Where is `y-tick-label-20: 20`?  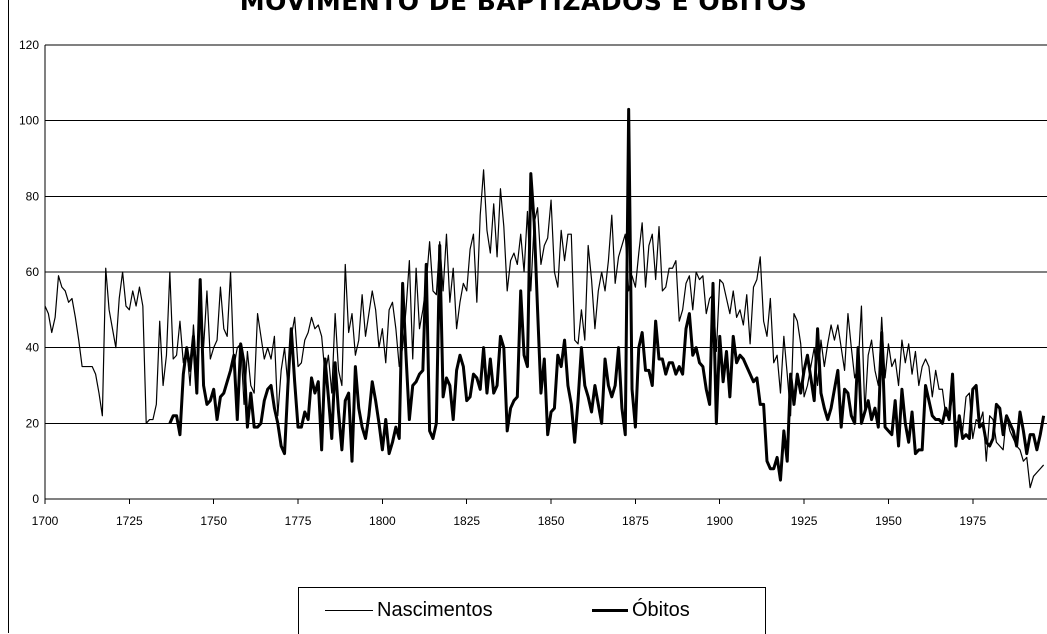 y-tick-label-20: 20 is located at coordinates (33, 423).